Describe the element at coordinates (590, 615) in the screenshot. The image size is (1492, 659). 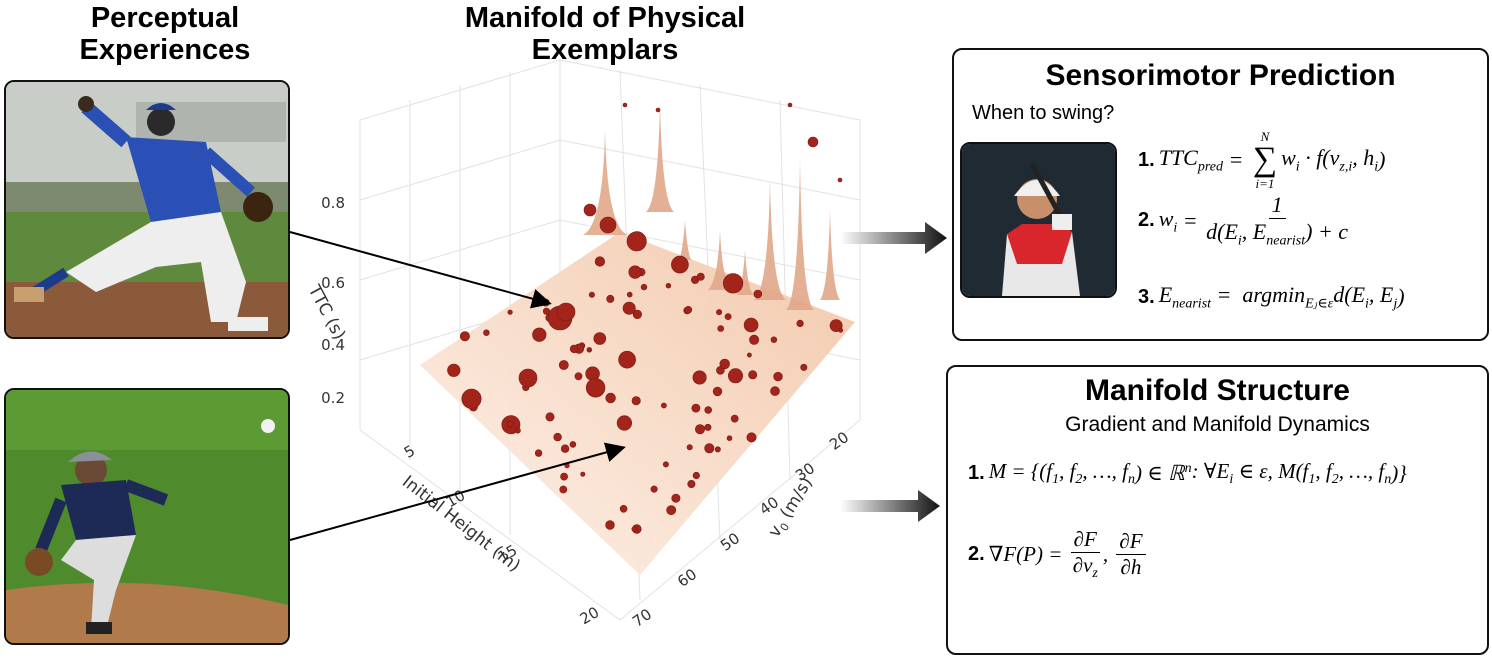
I see `height-tick-label: 20` at that location.